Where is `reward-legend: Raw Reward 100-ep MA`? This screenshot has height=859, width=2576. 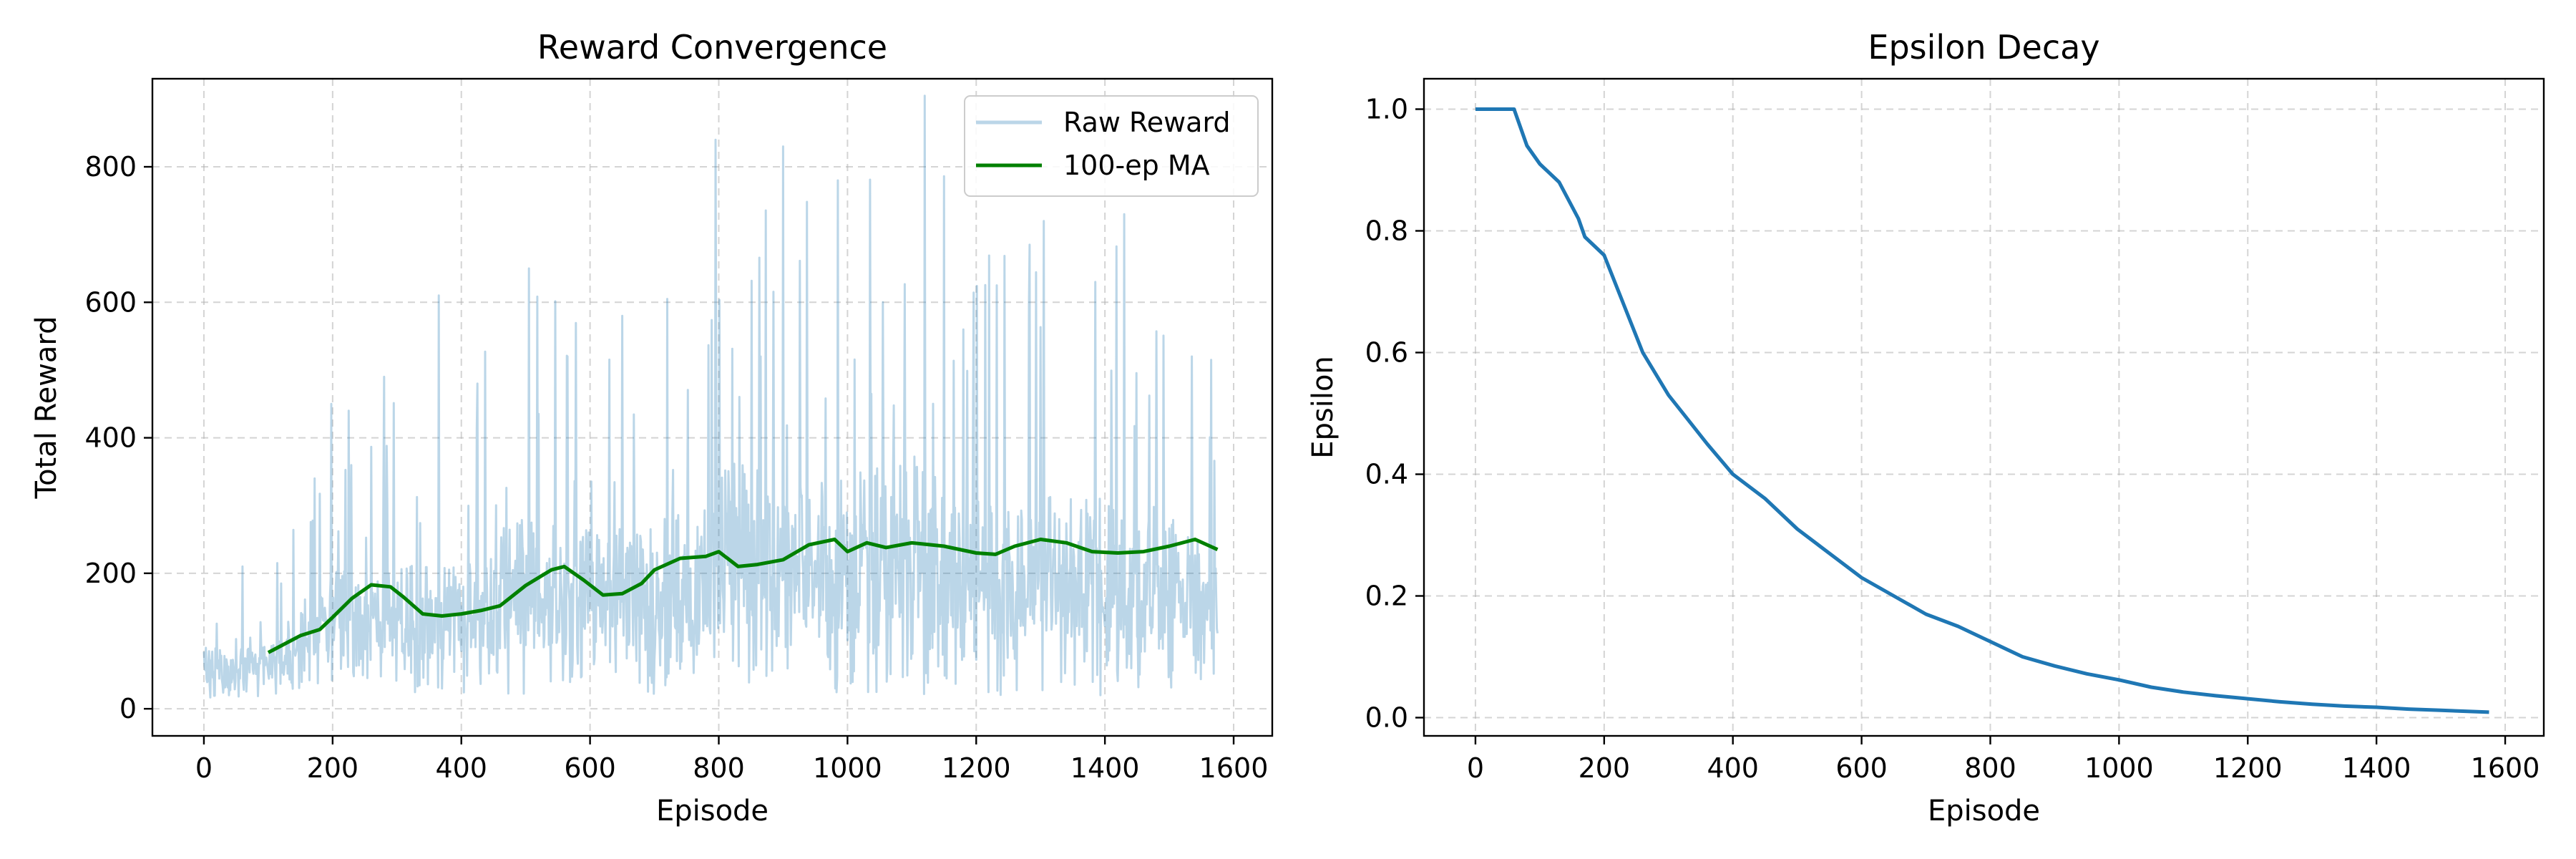
reward-legend: Raw Reward 100-ep MA is located at coordinates (1111, 146).